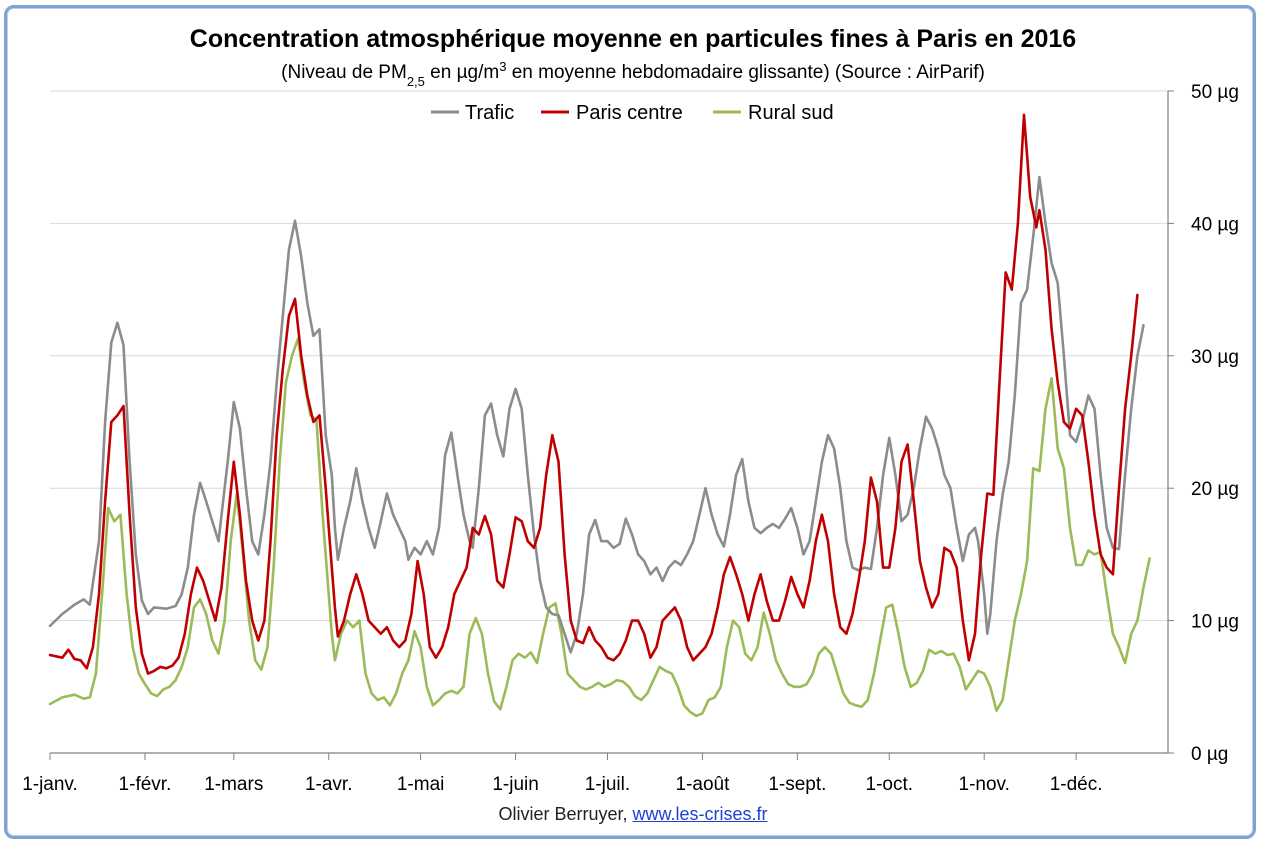 The image size is (1266, 848). Describe the element at coordinates (416, 81) in the screenshot. I see `subtitle-pm-subscript: 2,5` at that location.